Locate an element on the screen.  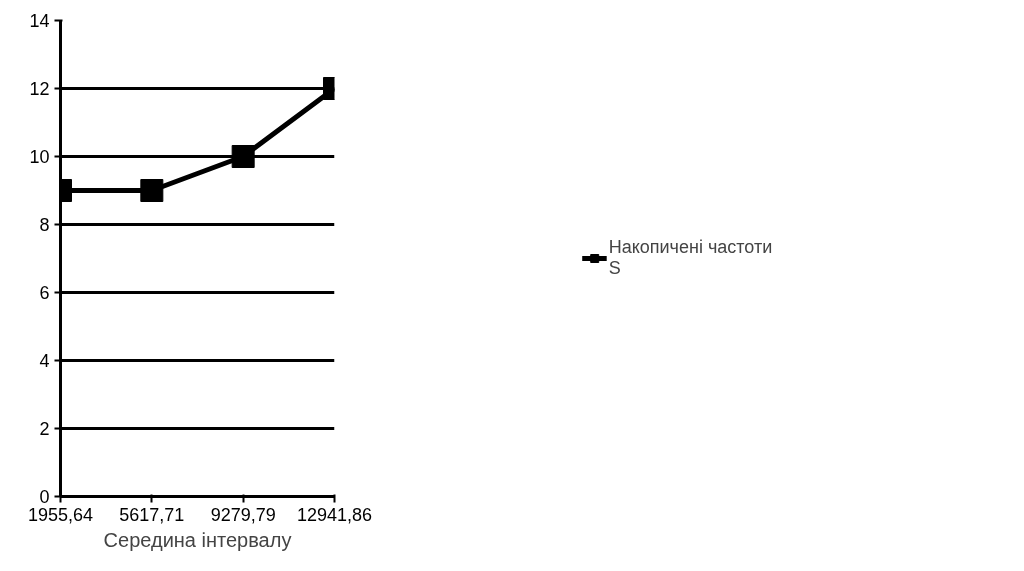
y-tick-label: 10 is located at coordinates (39, 157).